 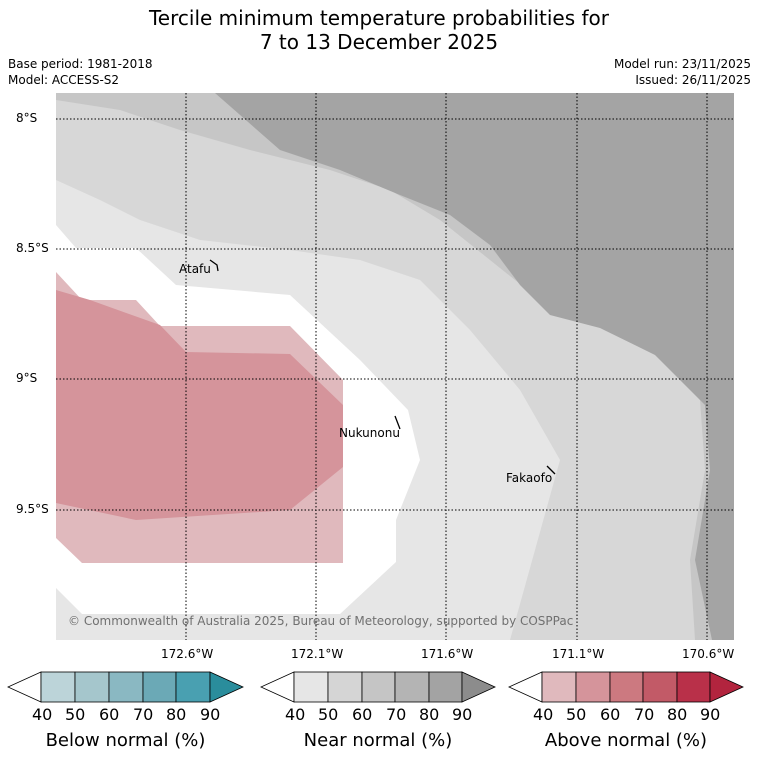 What do you see at coordinates (42, 714) in the screenshot?
I see `cb0-tick-40: 40` at bounding box center [42, 714].